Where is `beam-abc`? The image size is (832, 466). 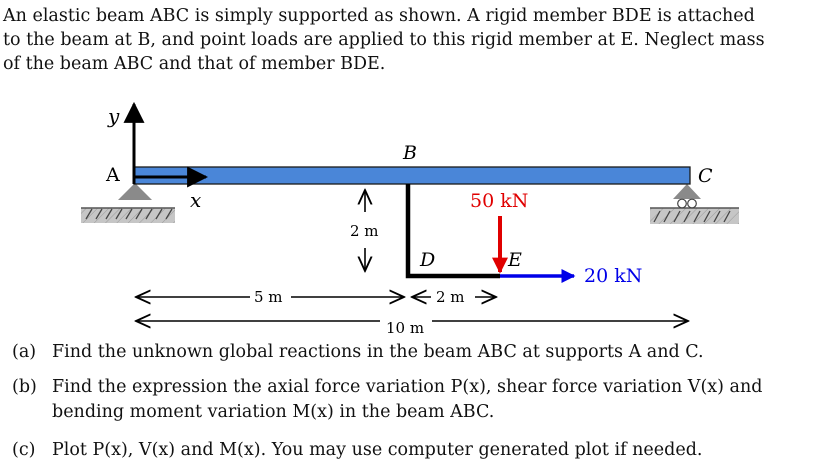
beam-abc is located at coordinates (412, 175).